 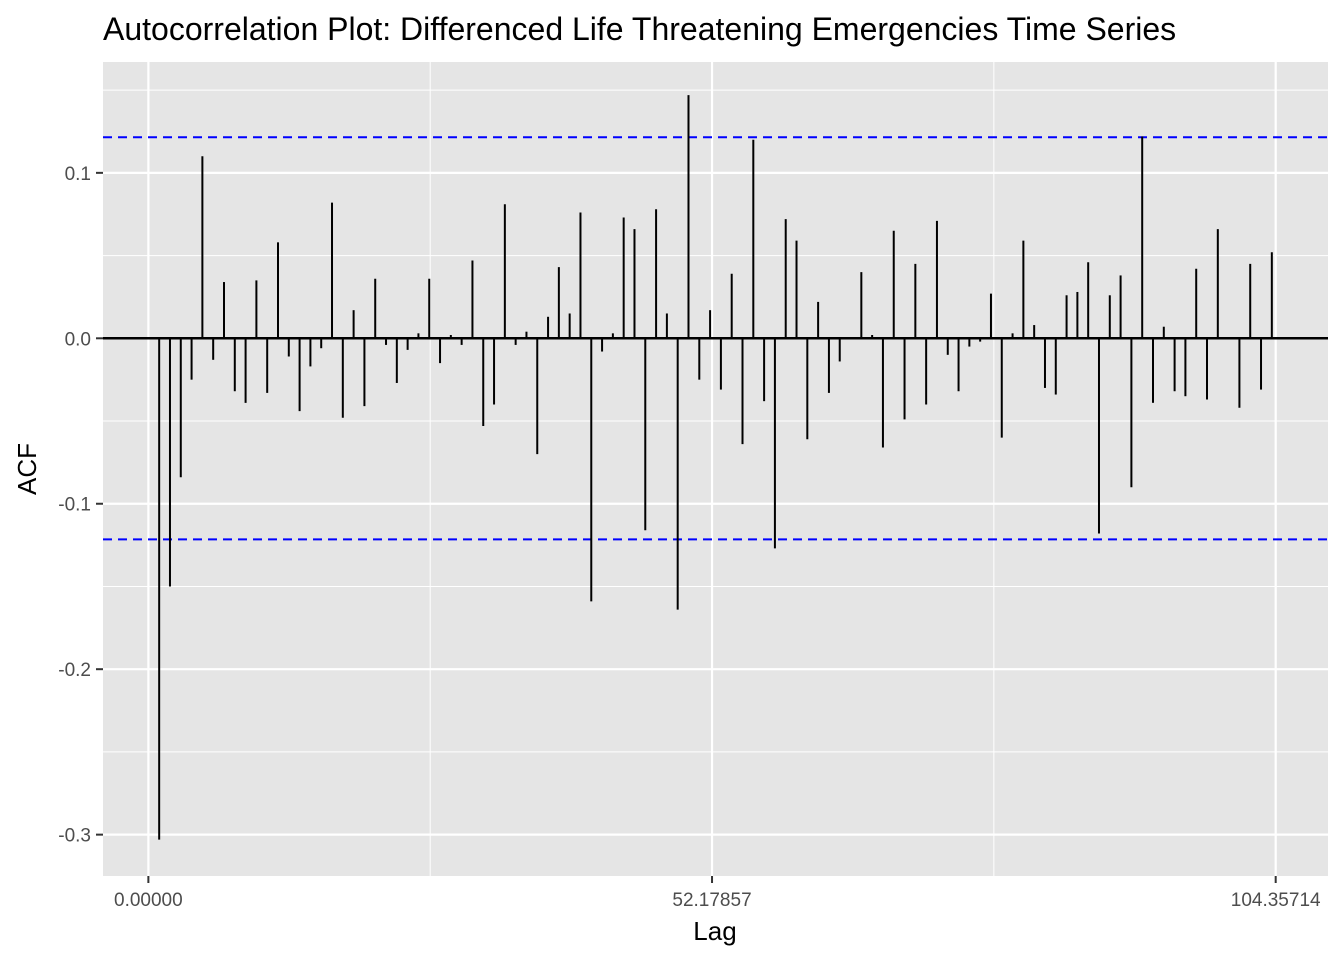 I want to click on y-tick-label: 0.0, so click(x=78, y=339).